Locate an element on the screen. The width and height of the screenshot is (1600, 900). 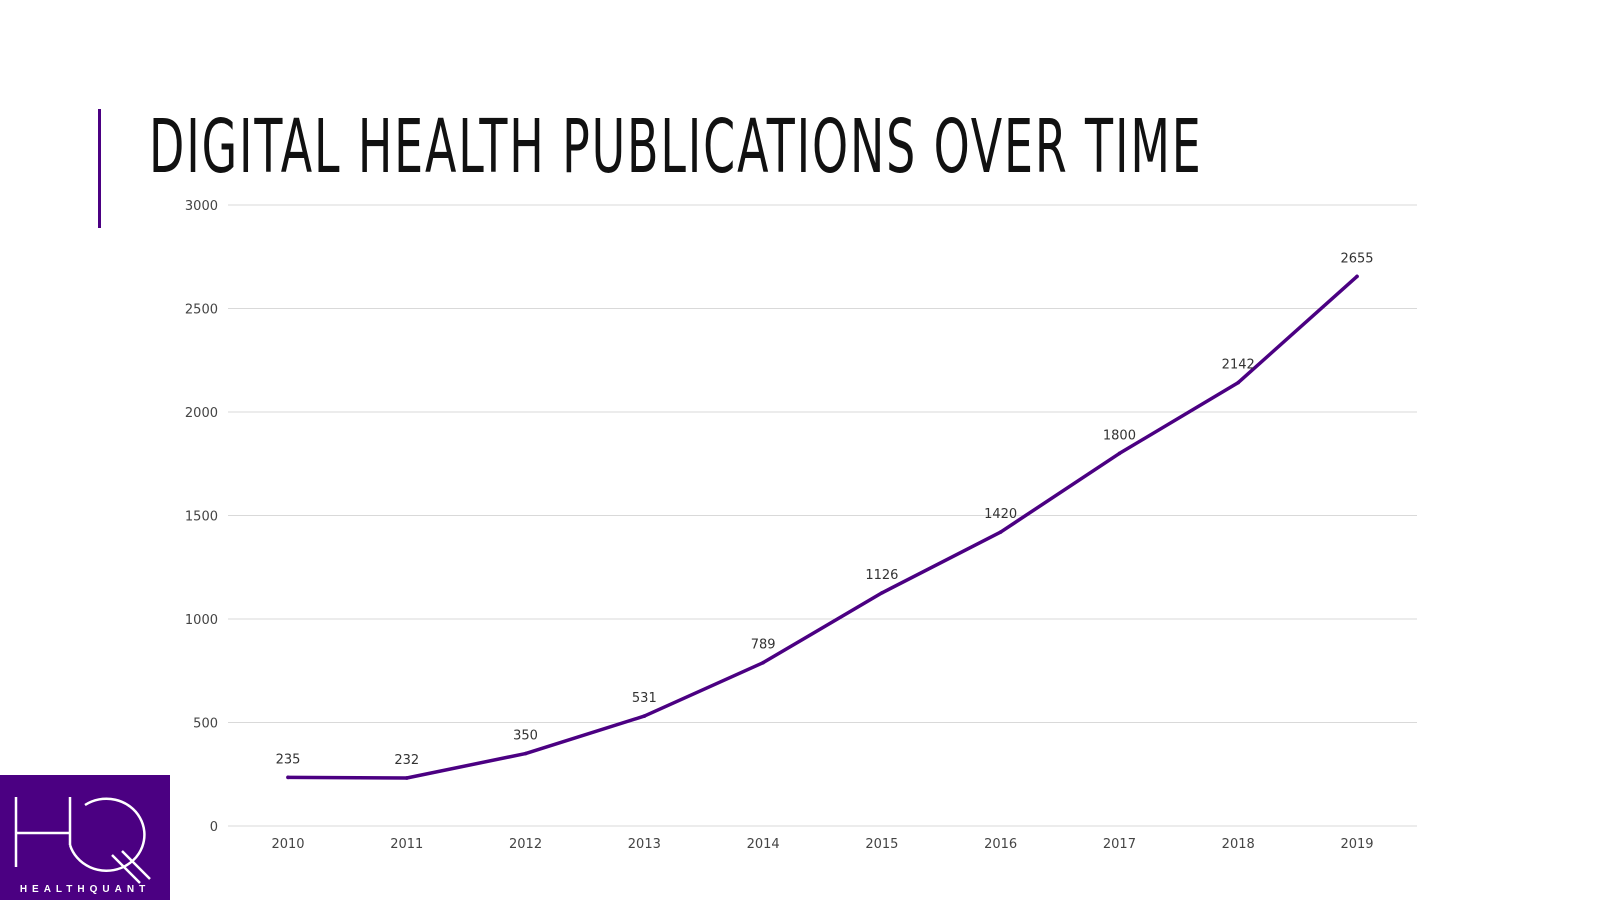
y-tick-label: 2500 is located at coordinates (201, 310).